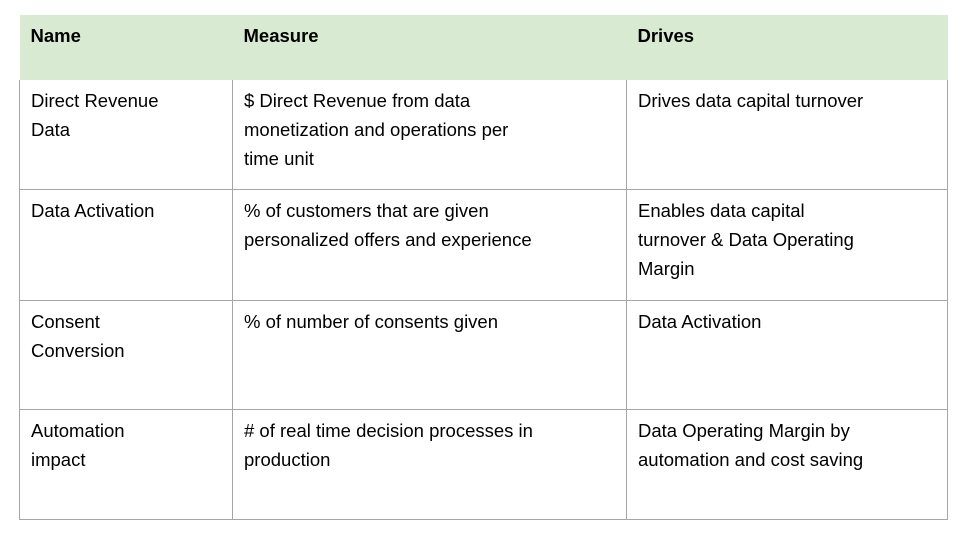 This screenshot has height=540, width=960. What do you see at coordinates (126, 47) in the screenshot?
I see `column-header-name: Name` at bounding box center [126, 47].